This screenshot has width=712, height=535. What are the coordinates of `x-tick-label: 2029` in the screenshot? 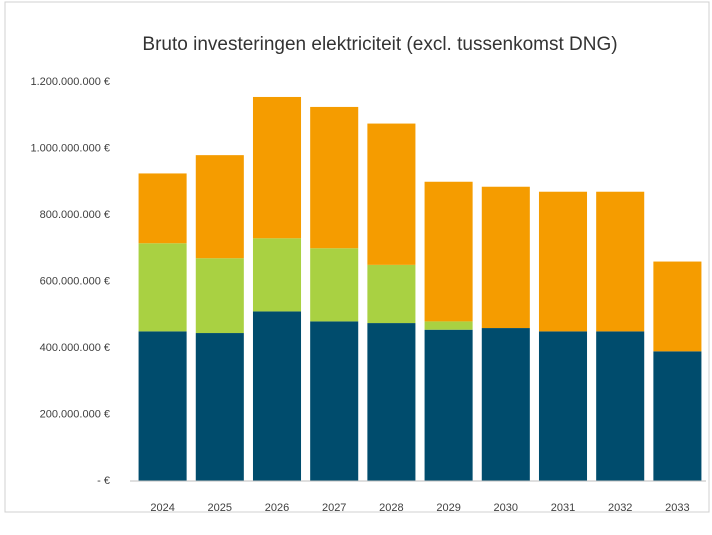 It's located at (448, 508).